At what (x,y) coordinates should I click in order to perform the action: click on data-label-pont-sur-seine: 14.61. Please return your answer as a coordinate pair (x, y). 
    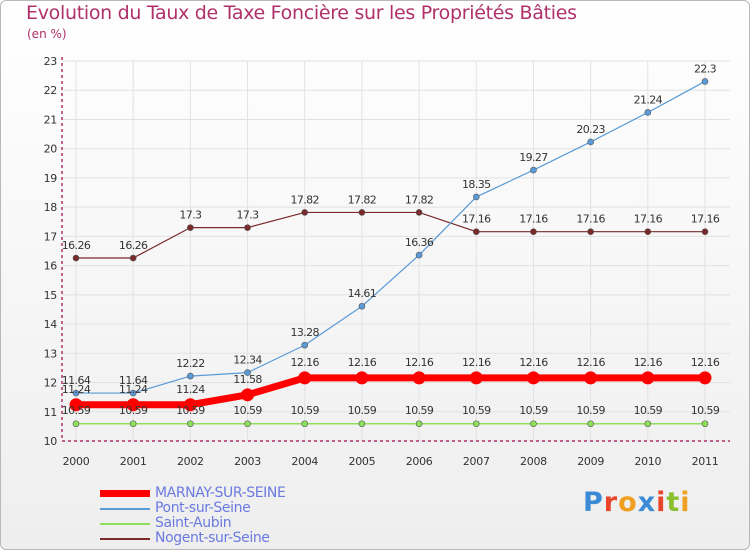
    Looking at the image, I should click on (362, 293).